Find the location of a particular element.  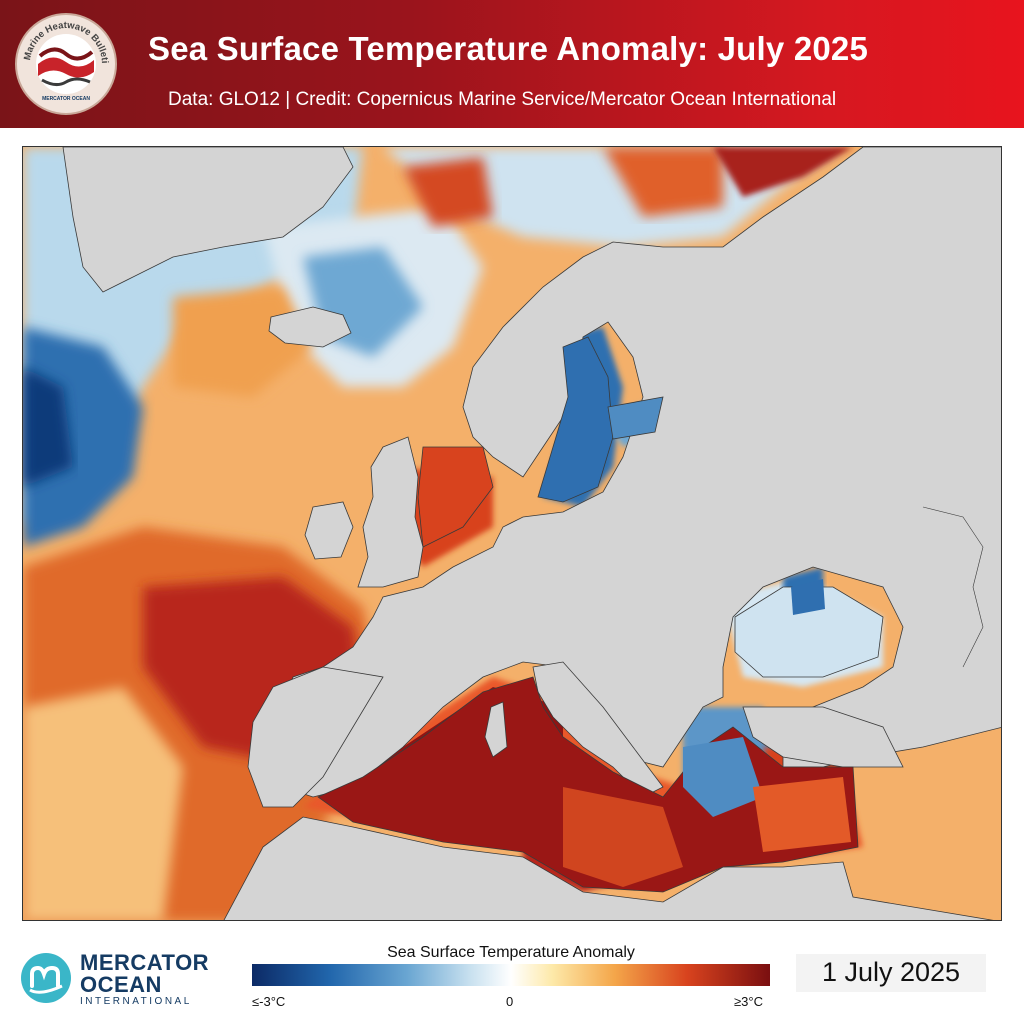

logo-text-ocean: OCEAN is located at coordinates (121, 984).